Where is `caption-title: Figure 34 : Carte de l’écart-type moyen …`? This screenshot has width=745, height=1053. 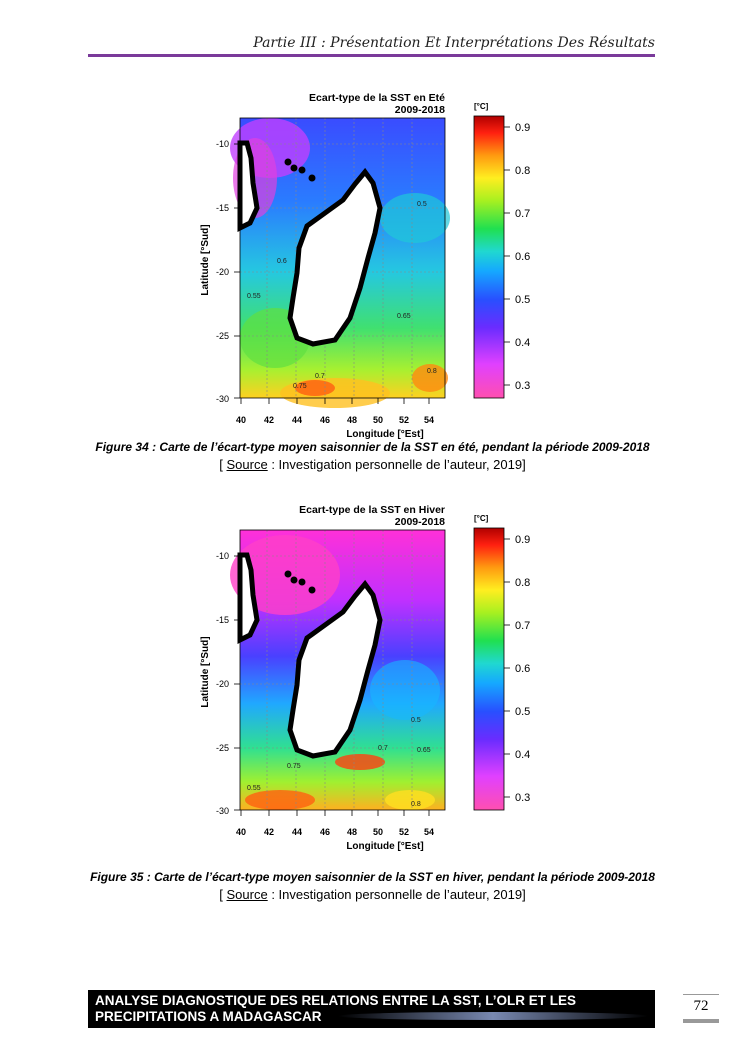 caption-title: Figure 34 : Carte de l’écart-type moyen … is located at coordinates (372, 447).